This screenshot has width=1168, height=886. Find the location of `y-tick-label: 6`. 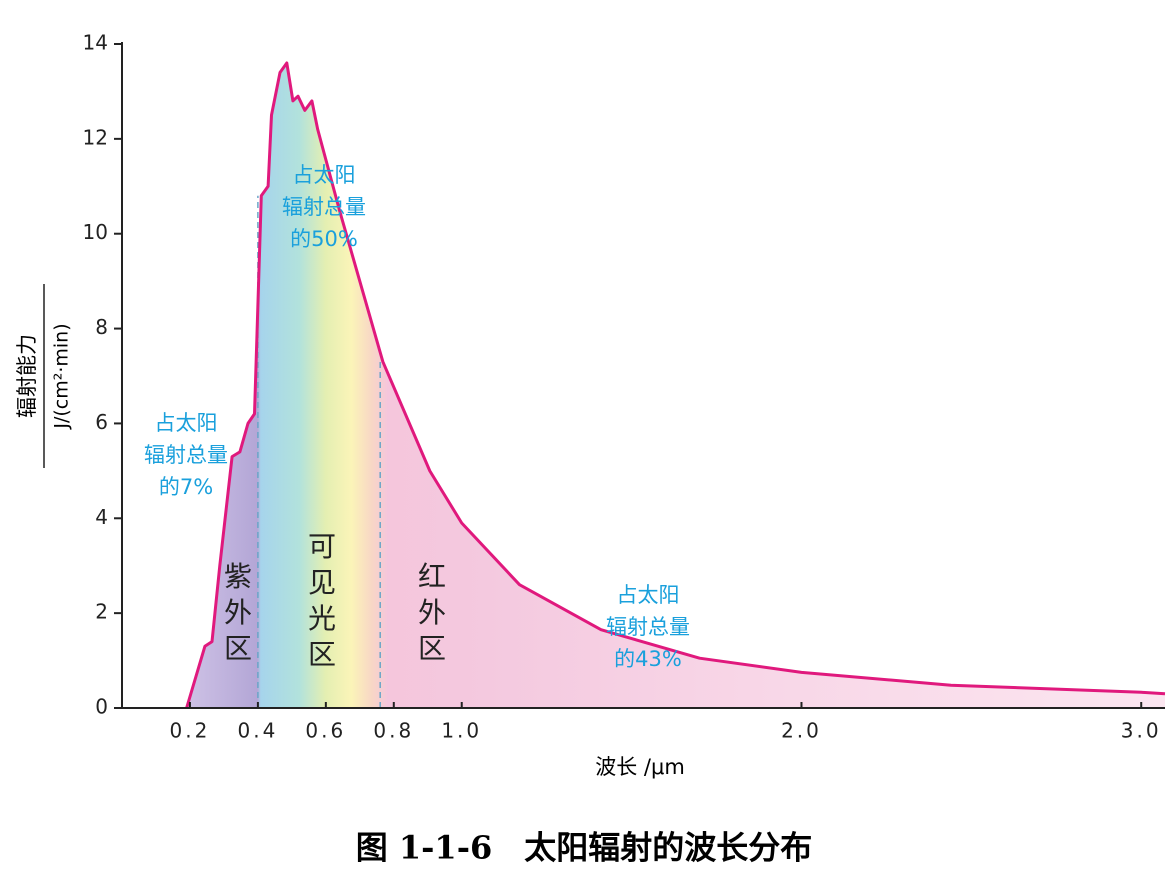

y-tick-label: 6 is located at coordinates (101, 422).